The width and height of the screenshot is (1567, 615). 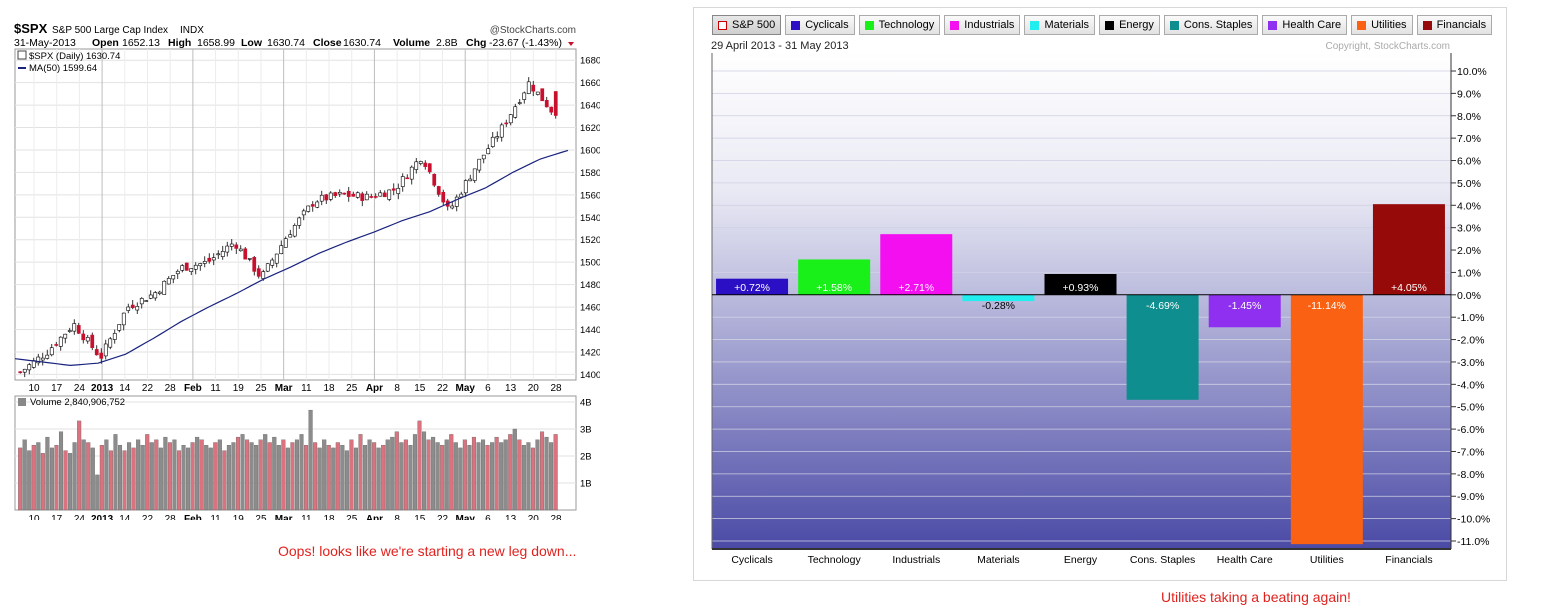 I want to click on volume-x-tick-label: 28, so click(x=556, y=517).